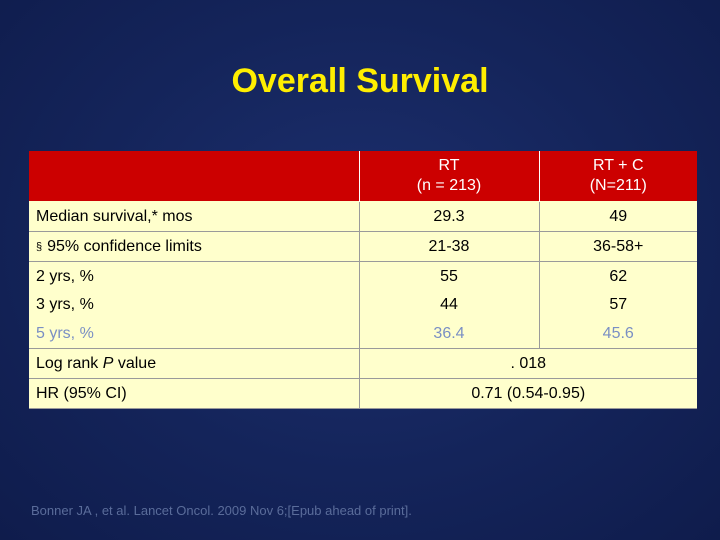 This screenshot has height=540, width=720. I want to click on rt-c-value: 36-58+, so click(618, 246).